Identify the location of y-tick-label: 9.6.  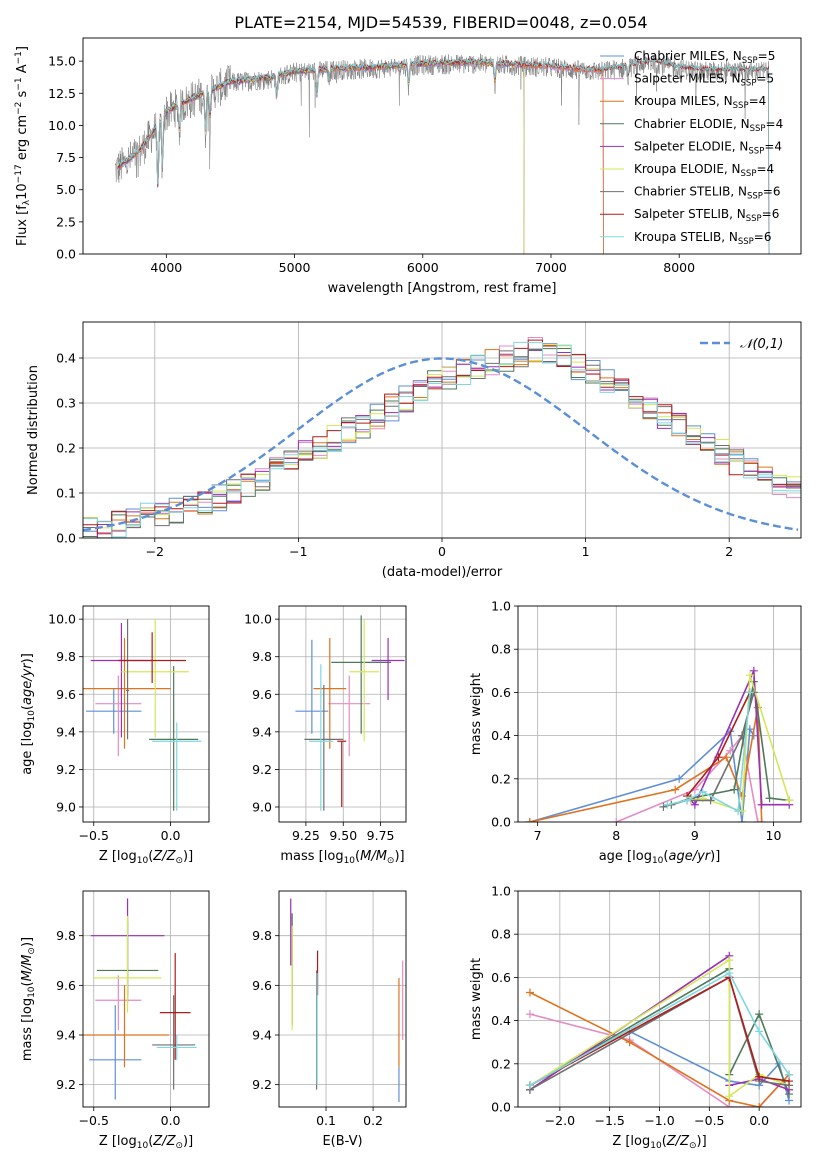
(66, 694).